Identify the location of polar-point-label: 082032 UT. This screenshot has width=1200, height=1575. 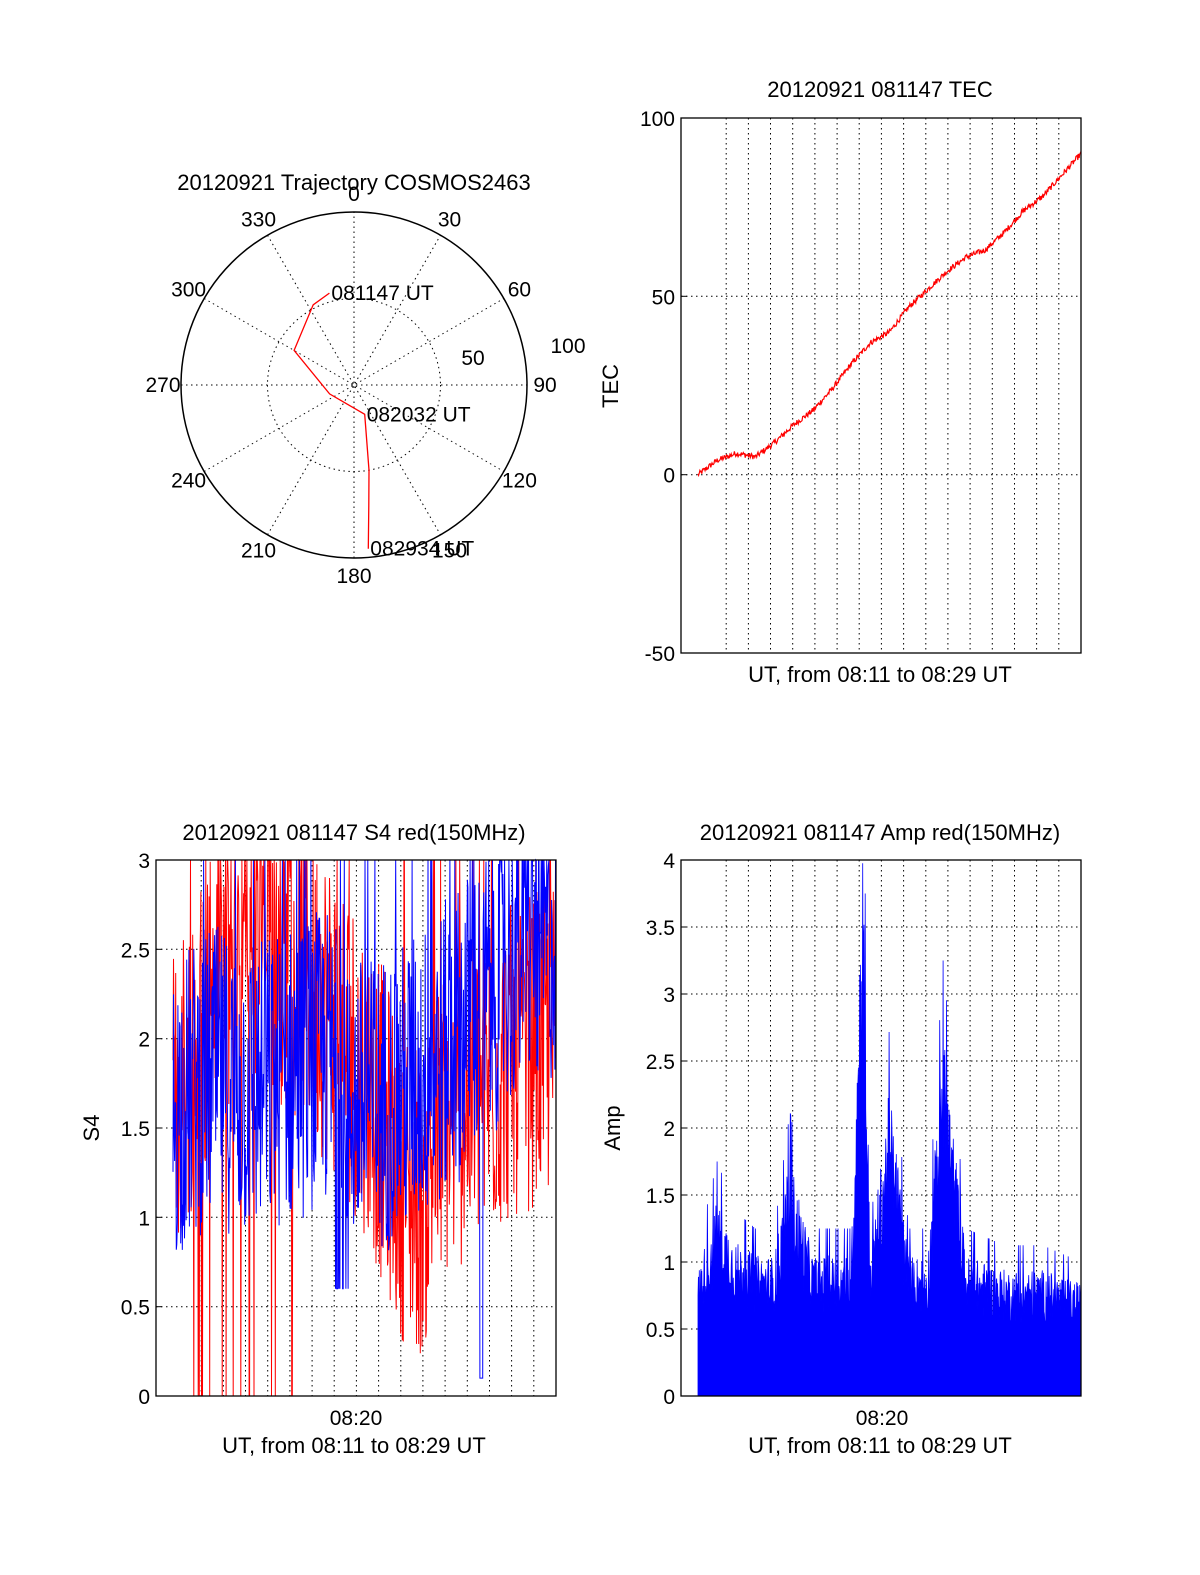
(419, 414).